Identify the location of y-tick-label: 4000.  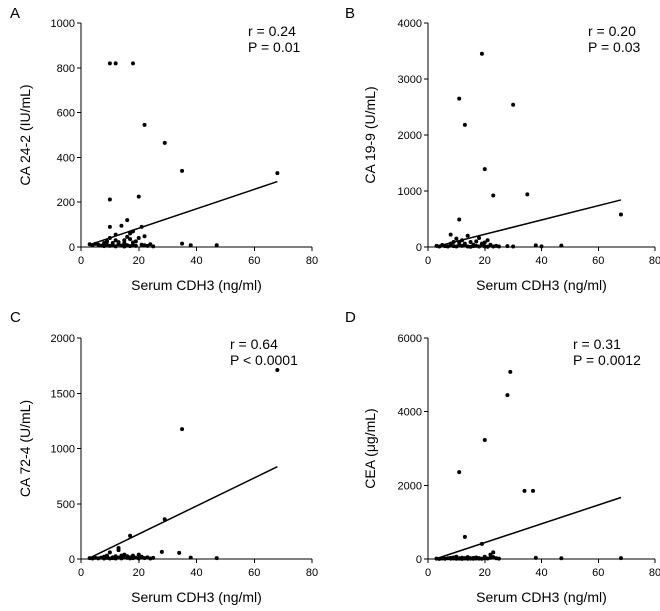
(410, 413).